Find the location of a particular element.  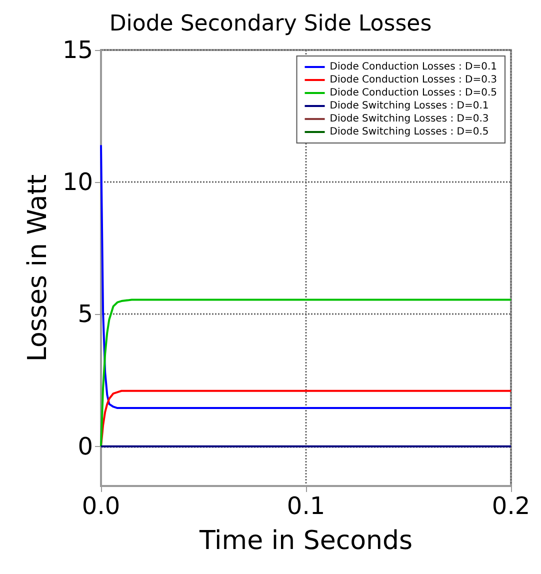

legend-label: Diode Conduction Losses : D=0.1 is located at coordinates (414, 67).